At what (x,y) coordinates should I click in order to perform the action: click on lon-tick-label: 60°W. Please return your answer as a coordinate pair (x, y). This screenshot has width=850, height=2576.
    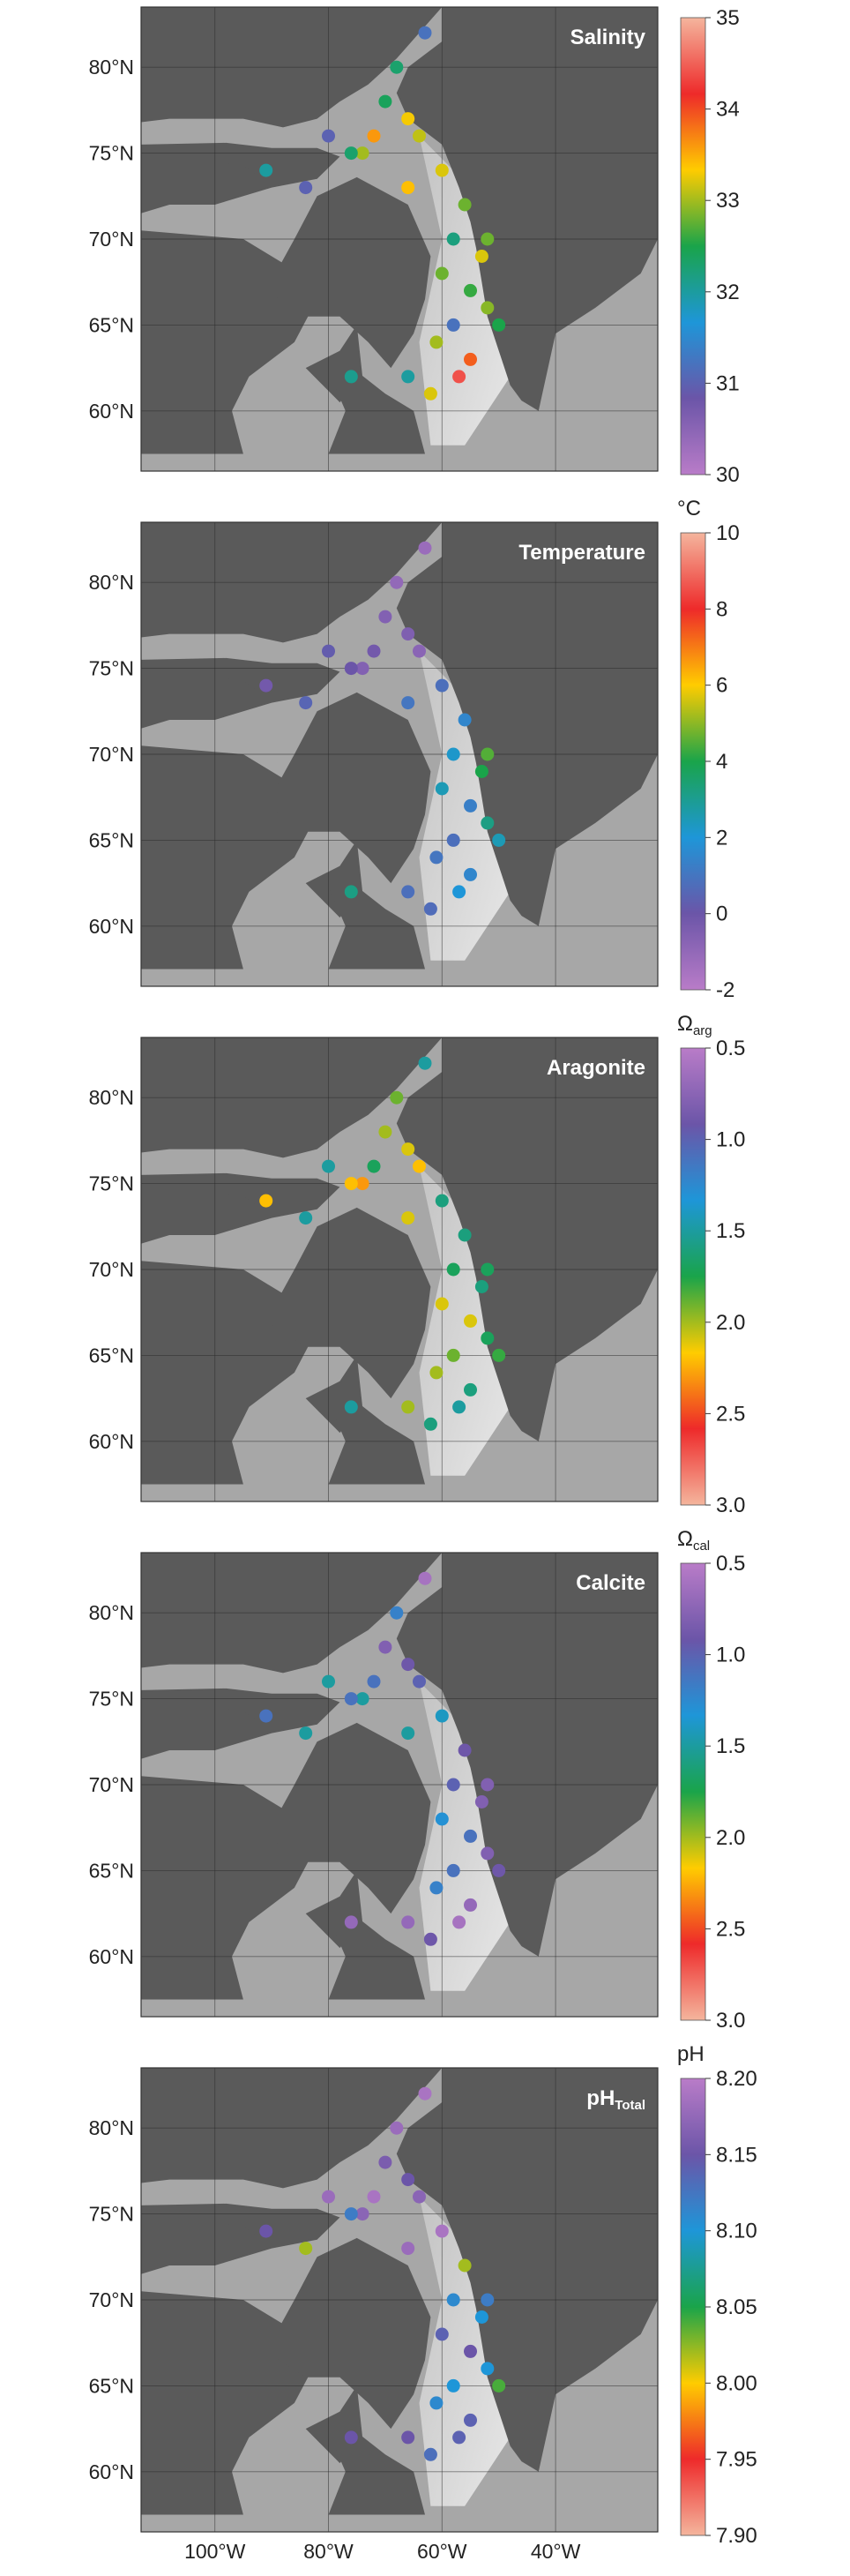
    Looking at the image, I should click on (442, 2552).